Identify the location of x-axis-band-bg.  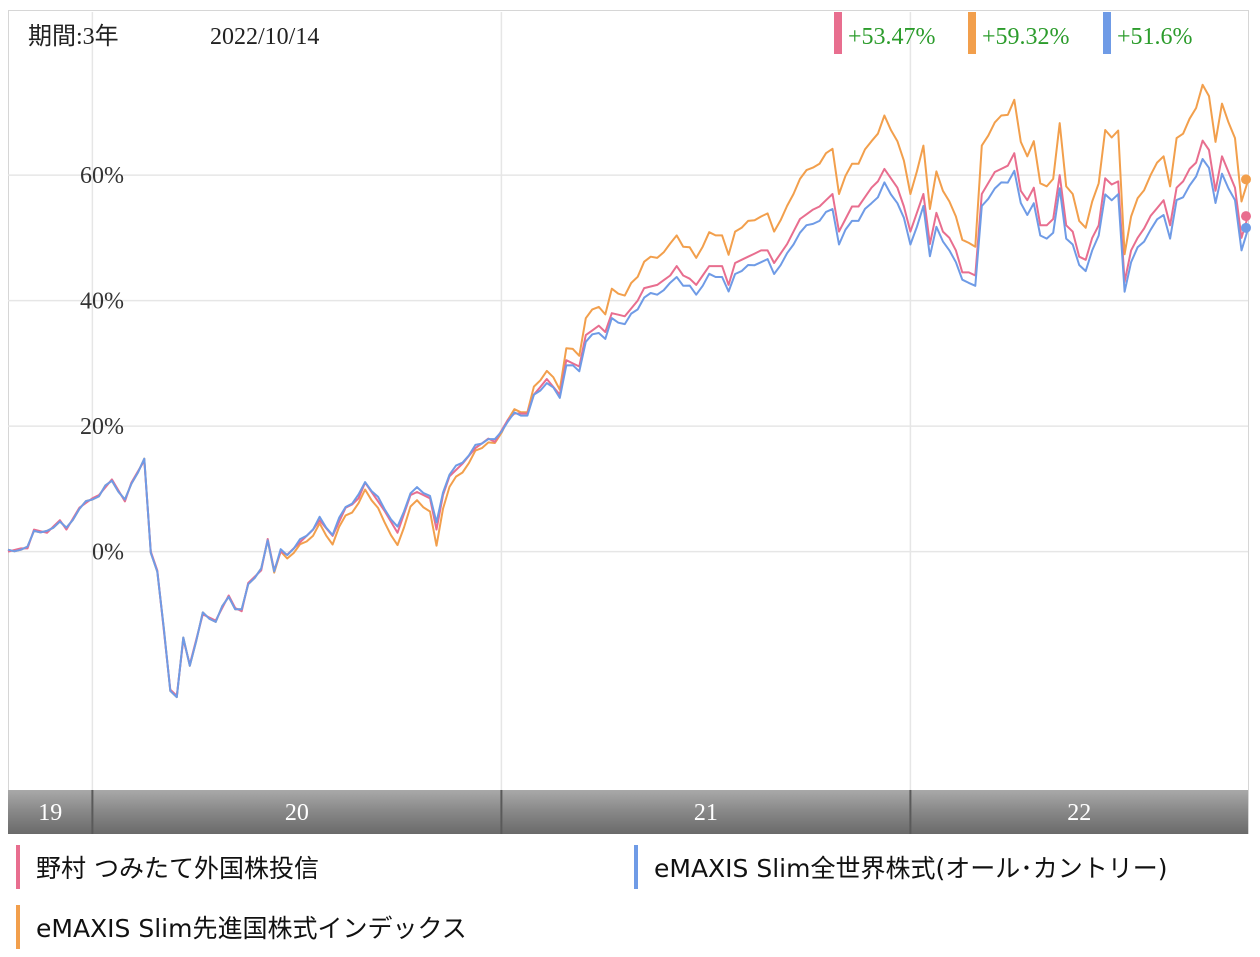
(628, 812).